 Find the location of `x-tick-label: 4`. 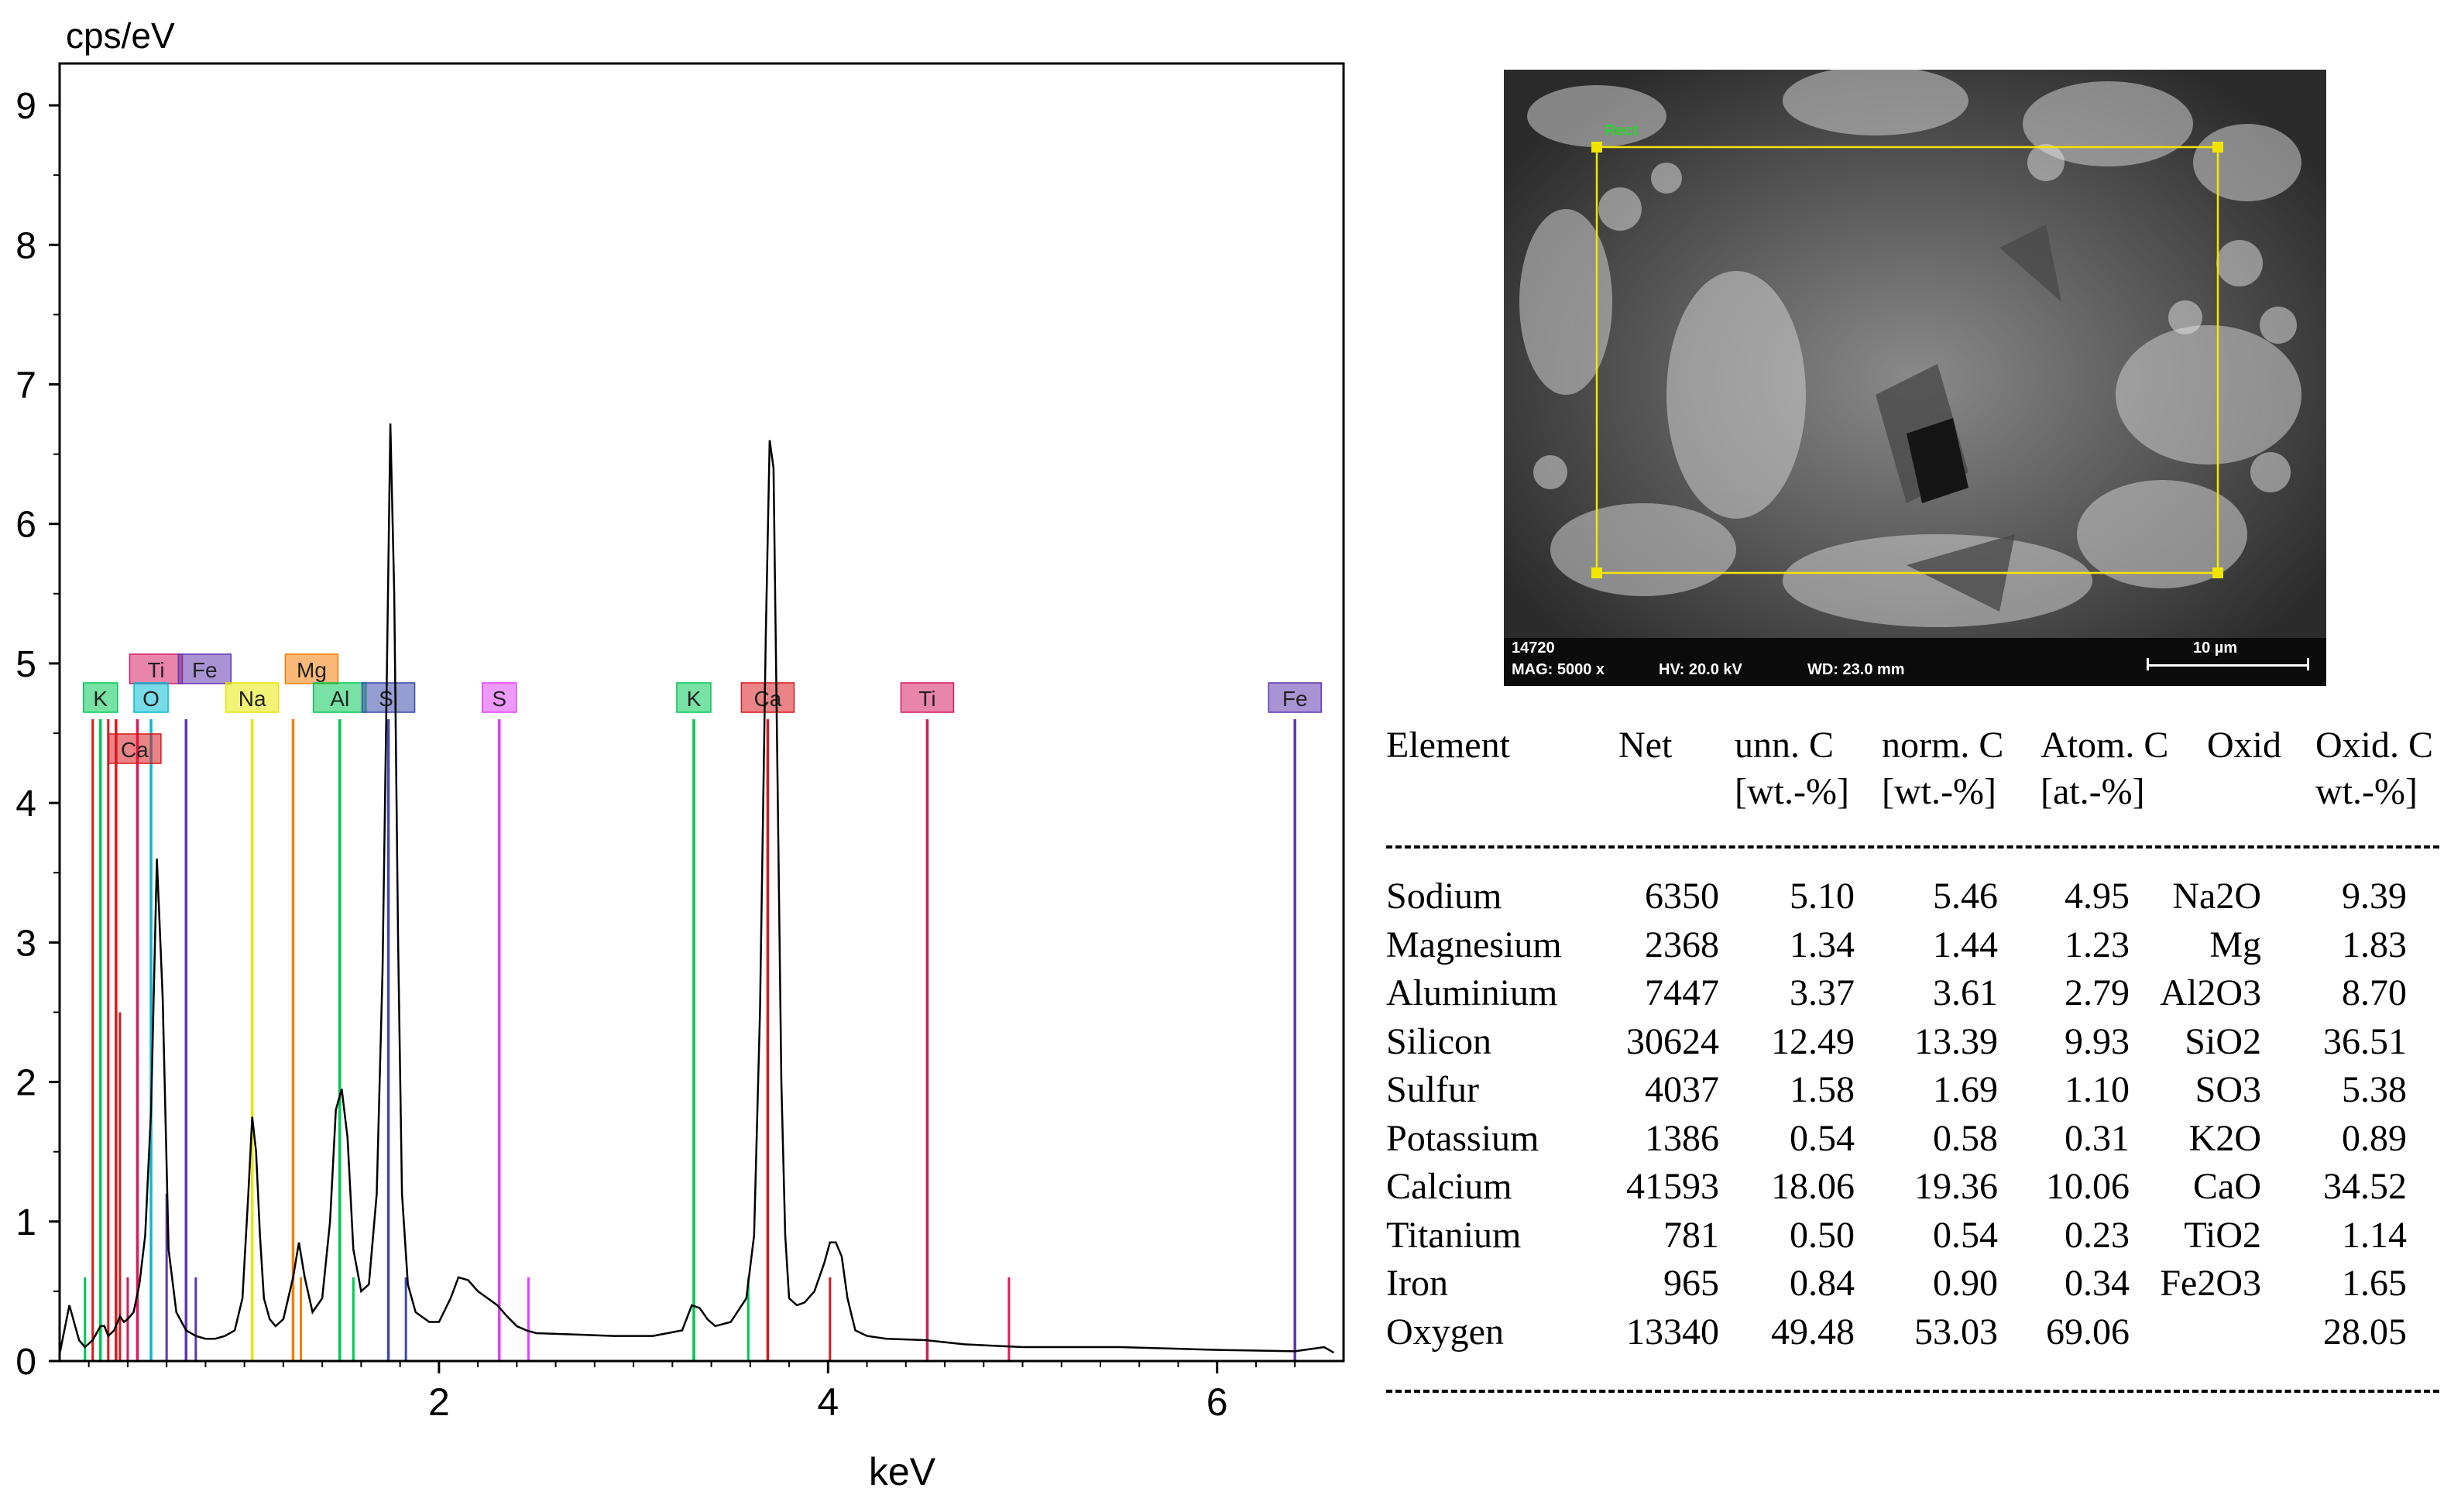

x-tick-label: 4 is located at coordinates (828, 1402).